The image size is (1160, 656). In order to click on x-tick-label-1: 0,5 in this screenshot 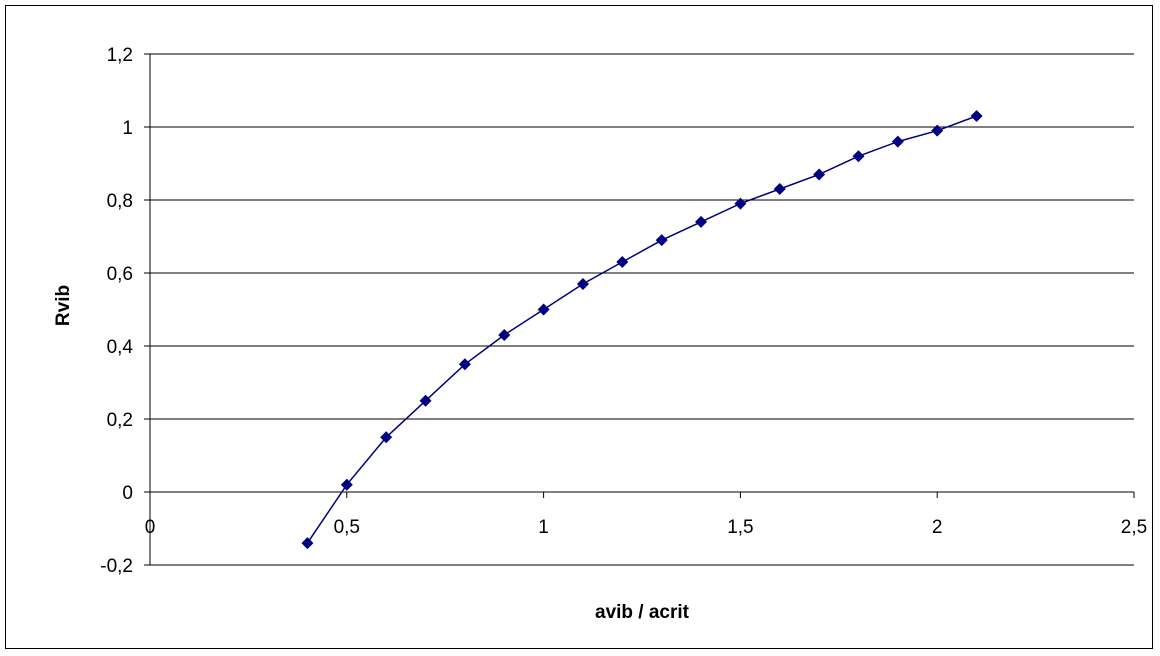, I will do `click(347, 527)`.